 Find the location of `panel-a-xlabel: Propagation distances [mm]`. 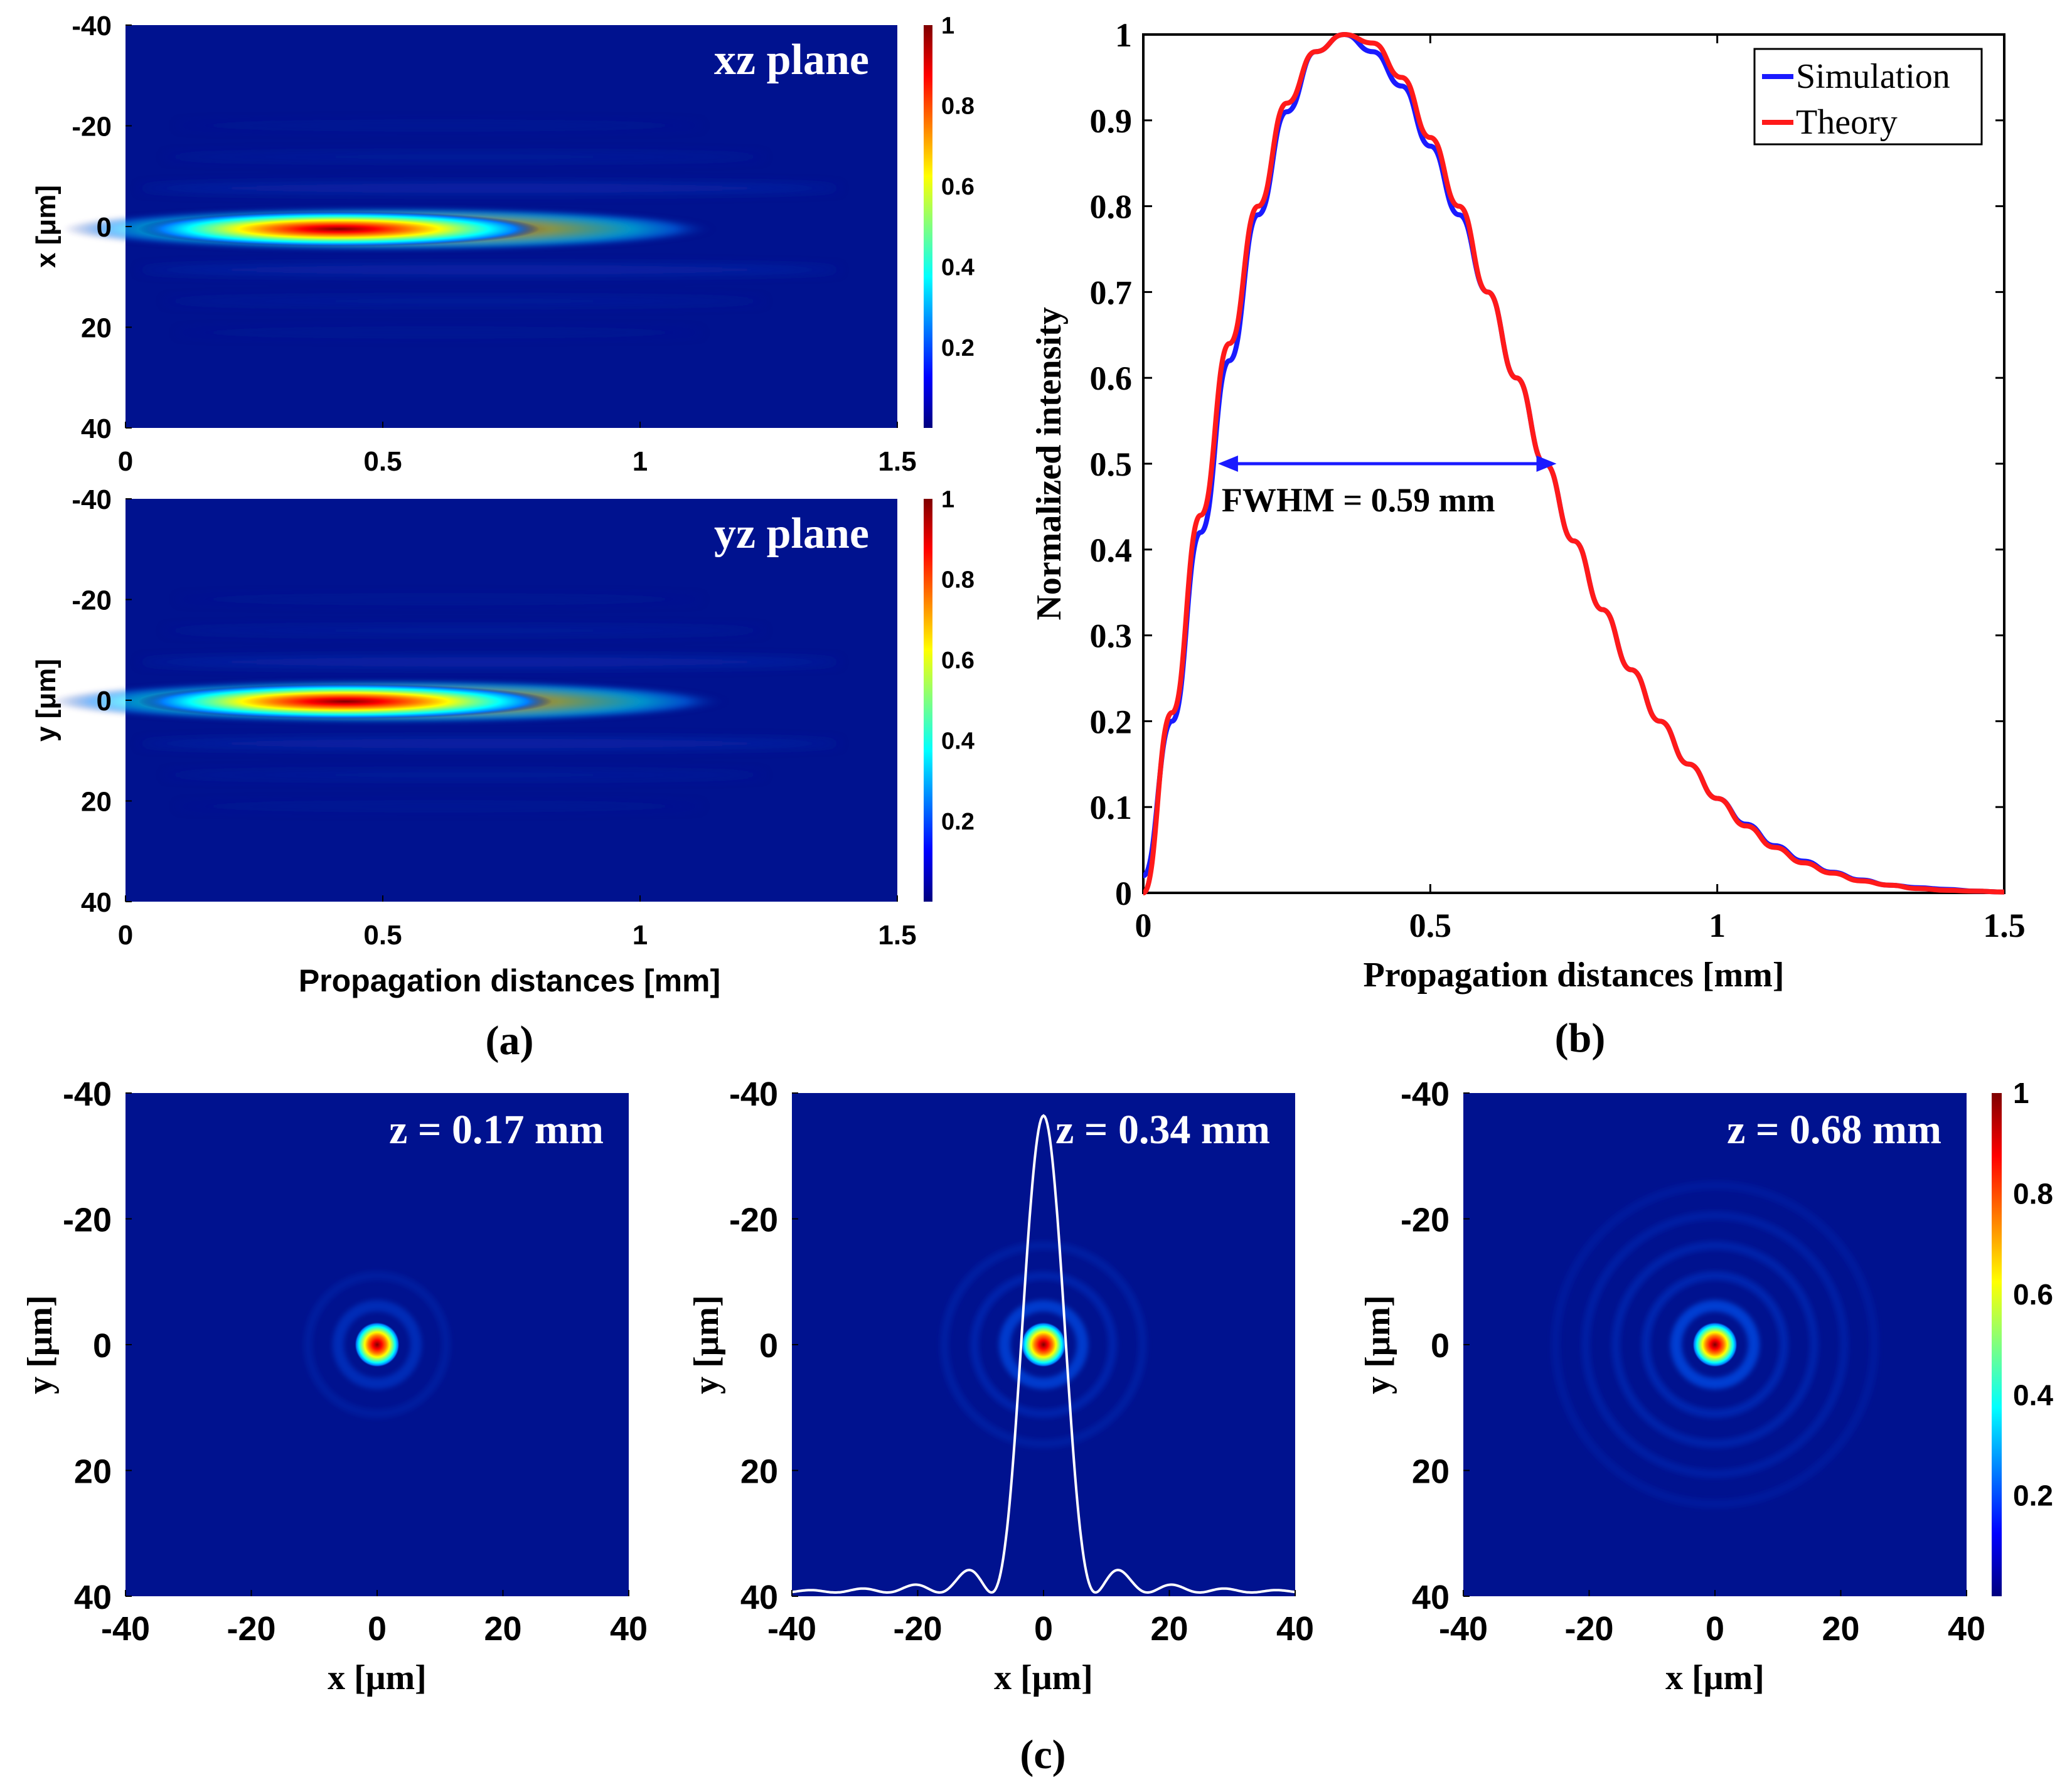

panel-a-xlabel: Propagation distances [mm] is located at coordinates (509, 980).